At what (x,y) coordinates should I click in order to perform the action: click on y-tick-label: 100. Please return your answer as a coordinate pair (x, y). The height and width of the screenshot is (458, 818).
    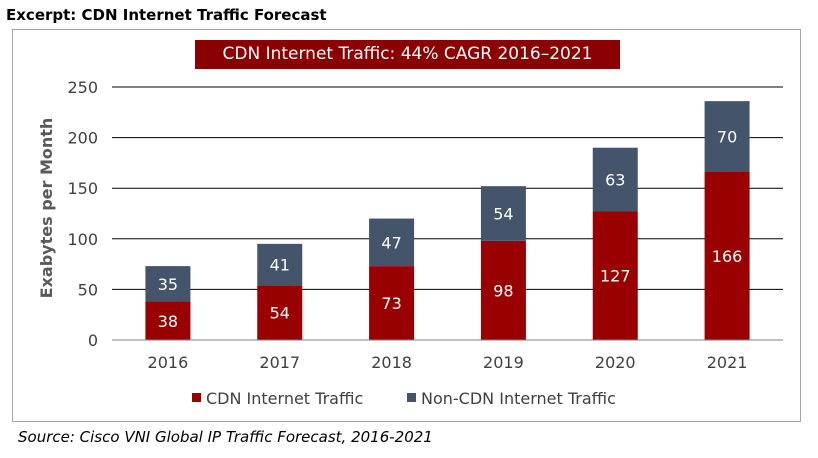
    Looking at the image, I should click on (82, 239).